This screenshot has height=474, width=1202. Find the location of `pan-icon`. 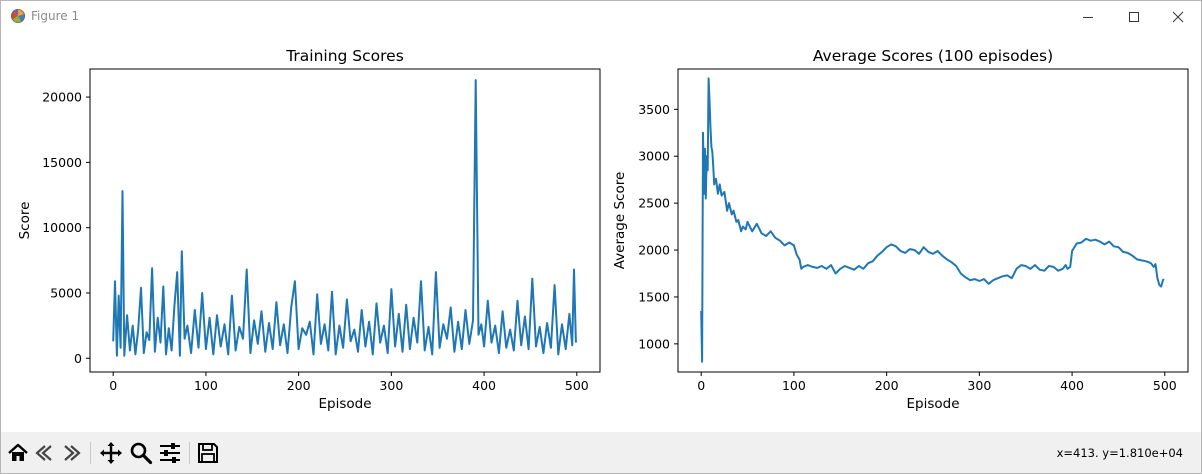

pan-icon is located at coordinates (111, 453).